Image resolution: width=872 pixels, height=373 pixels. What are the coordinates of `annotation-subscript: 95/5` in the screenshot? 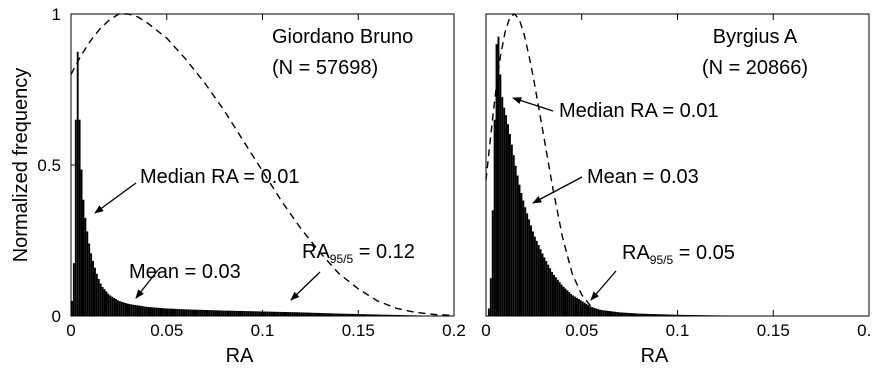 It's located at (342, 259).